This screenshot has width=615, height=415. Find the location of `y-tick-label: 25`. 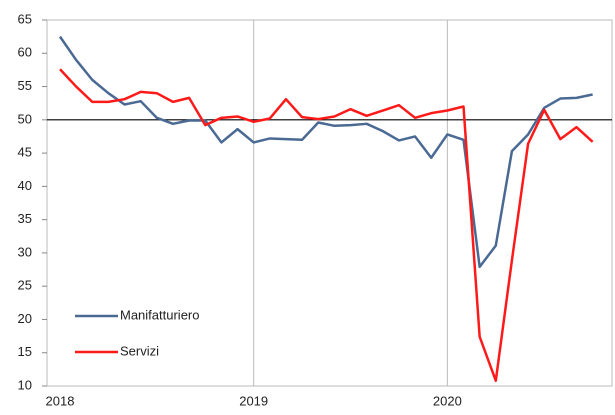

y-tick-label: 25 is located at coordinates (25, 285).